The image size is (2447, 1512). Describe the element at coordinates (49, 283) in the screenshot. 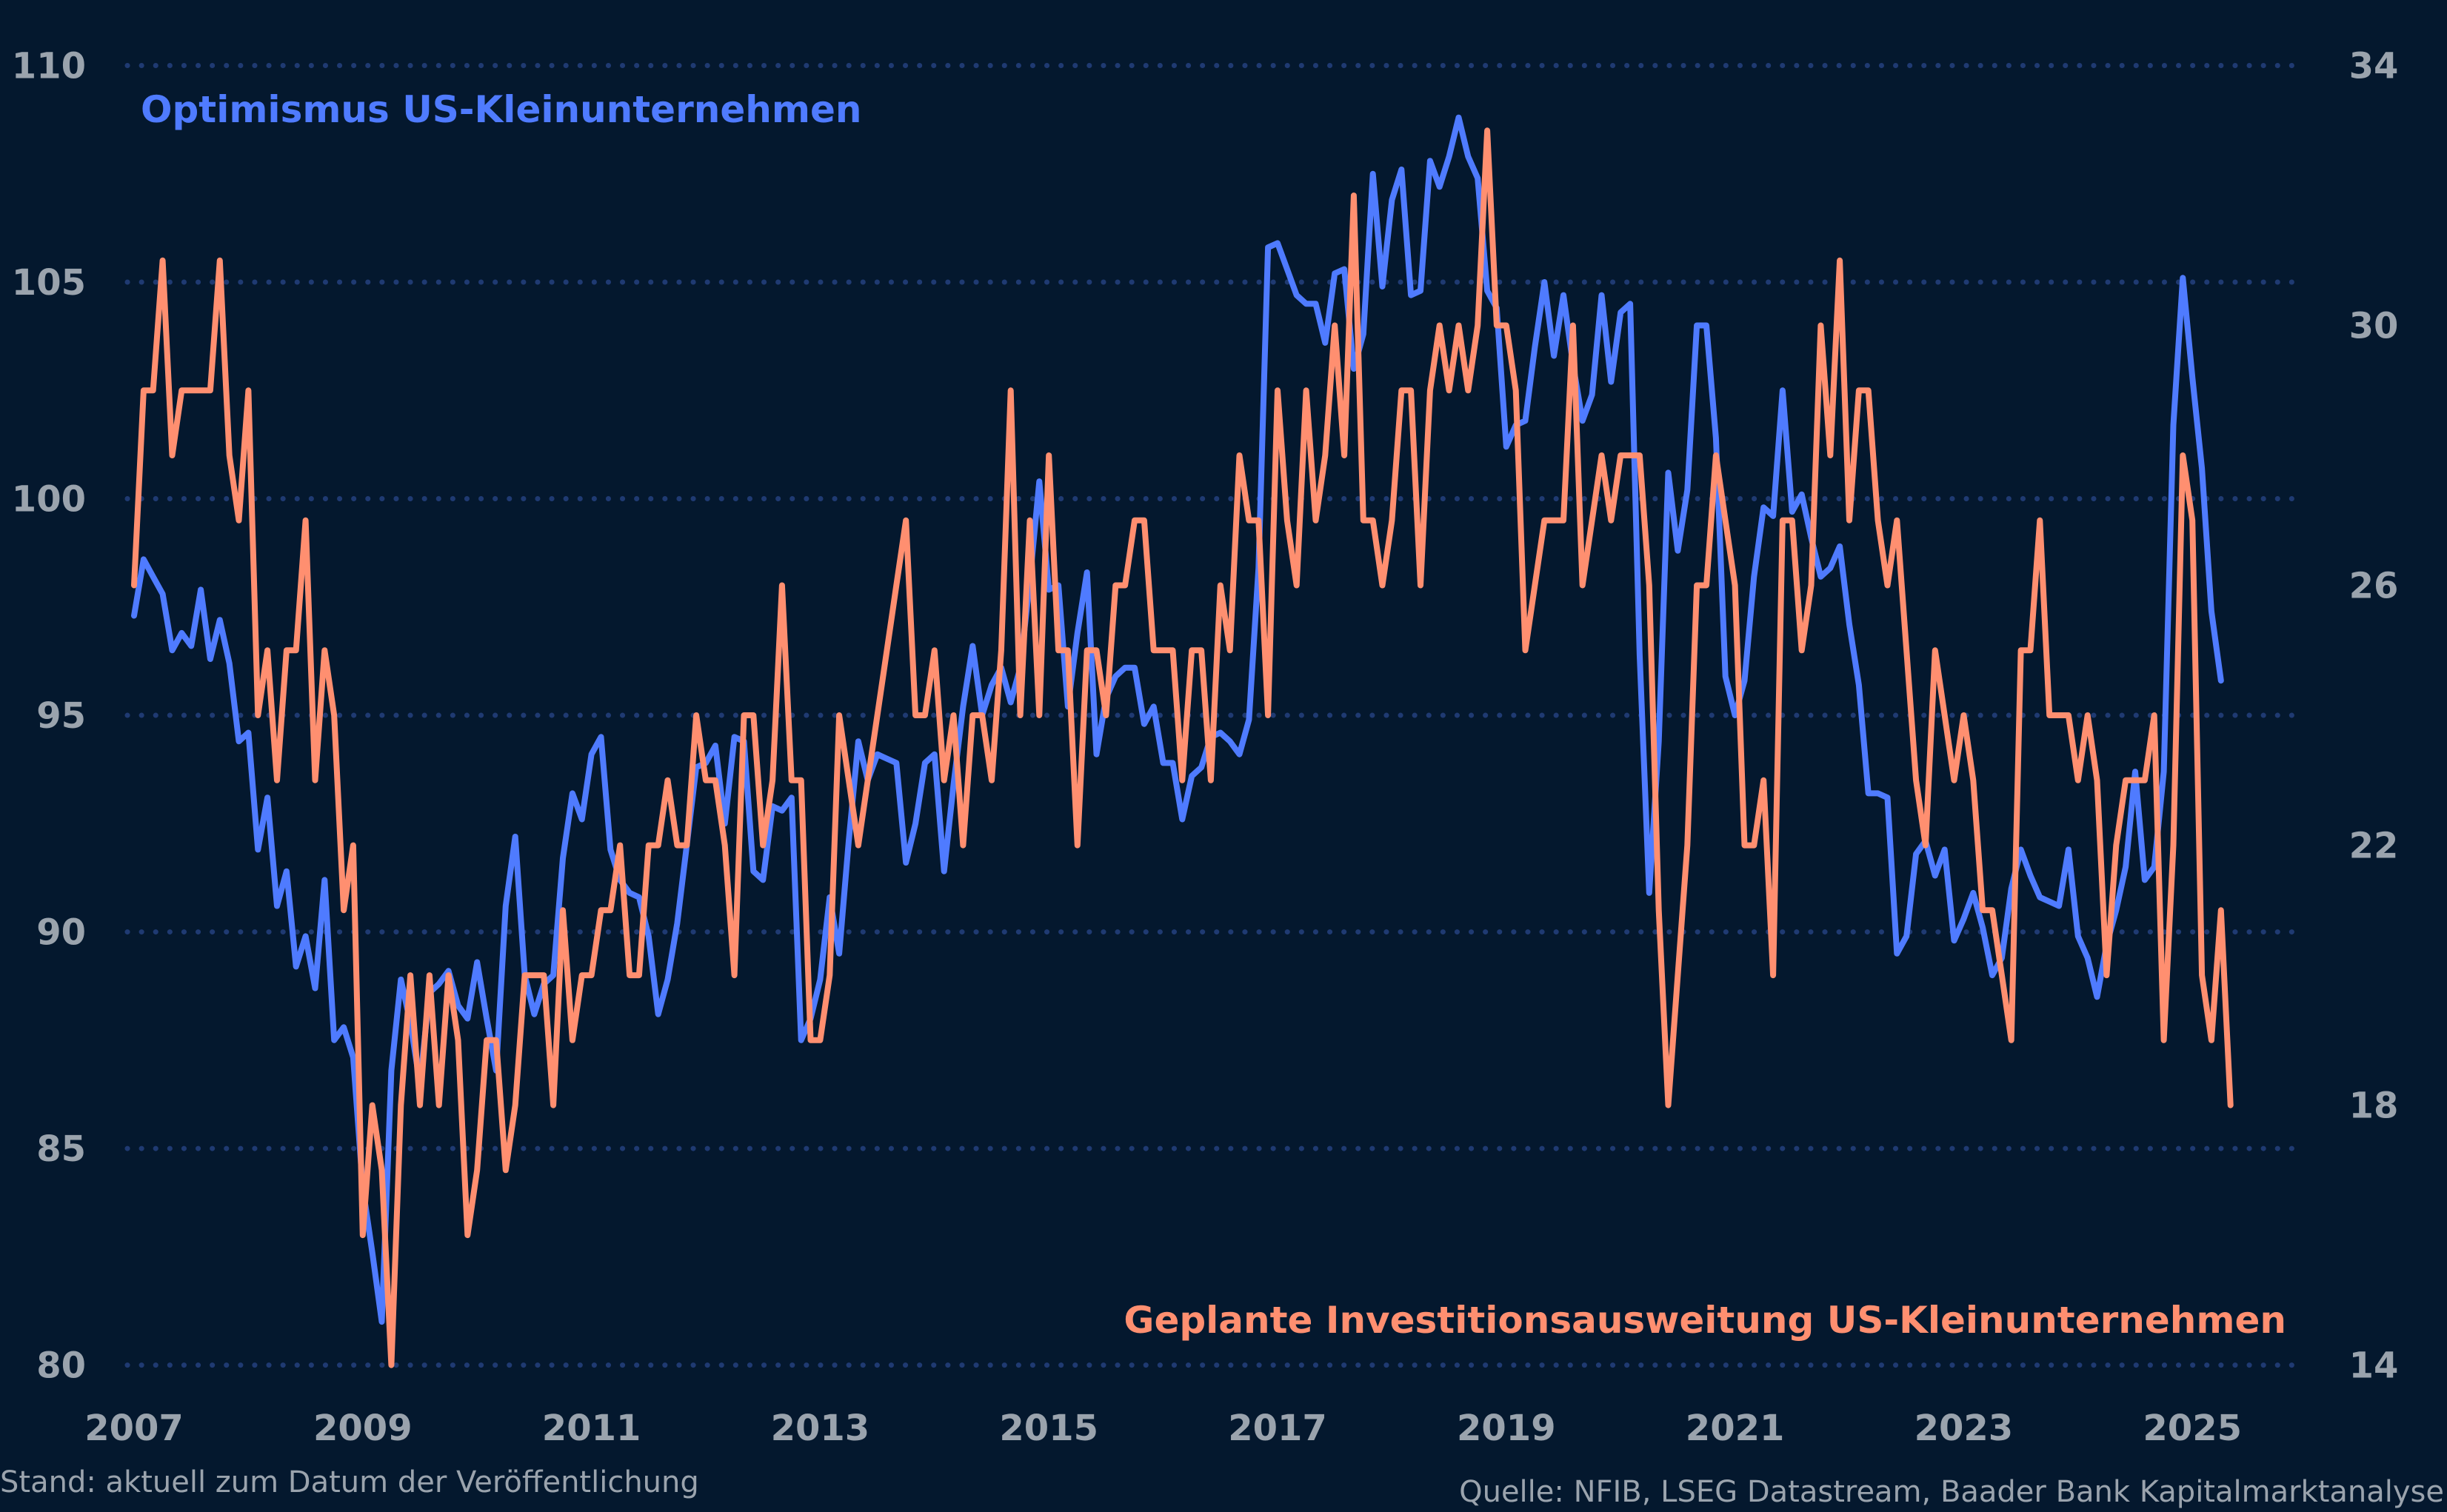

I see `left-tick-label: 105` at that location.